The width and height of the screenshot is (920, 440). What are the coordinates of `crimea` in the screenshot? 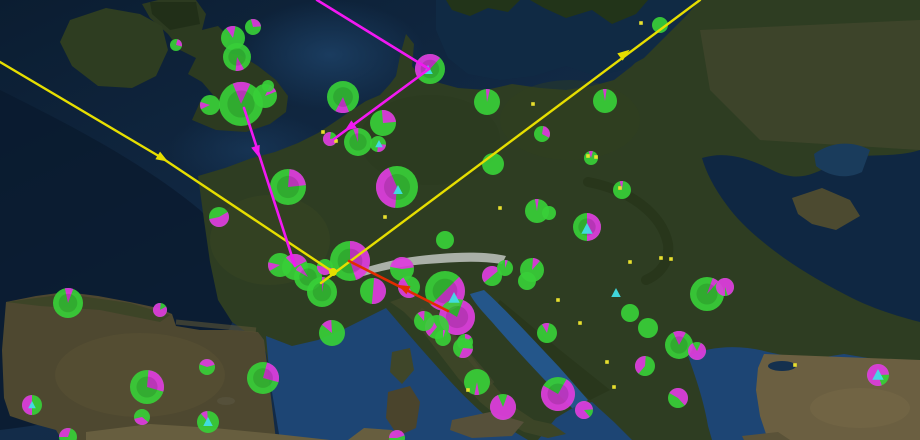 It's located at (826, 209).